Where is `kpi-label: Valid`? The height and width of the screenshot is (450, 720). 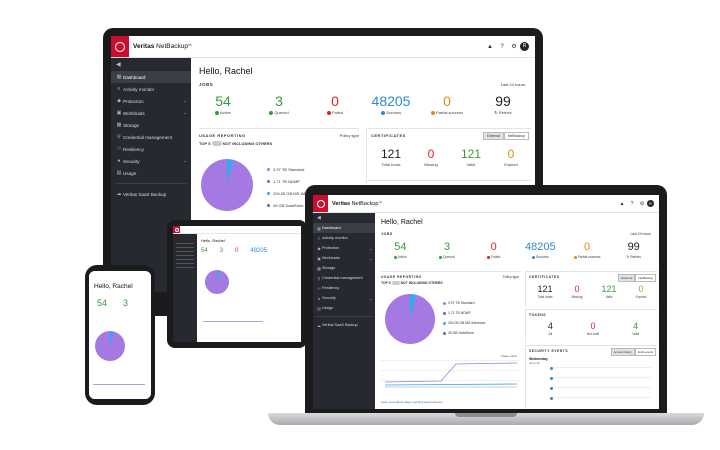 kpi-label: Valid is located at coordinates (636, 334).